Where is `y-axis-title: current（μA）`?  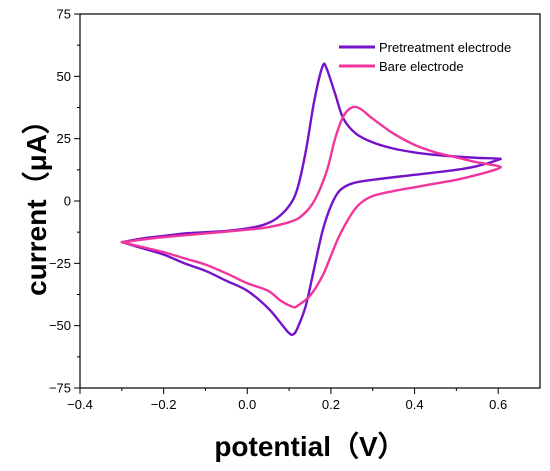
y-axis-title: current（μA） is located at coordinates (36, 201).